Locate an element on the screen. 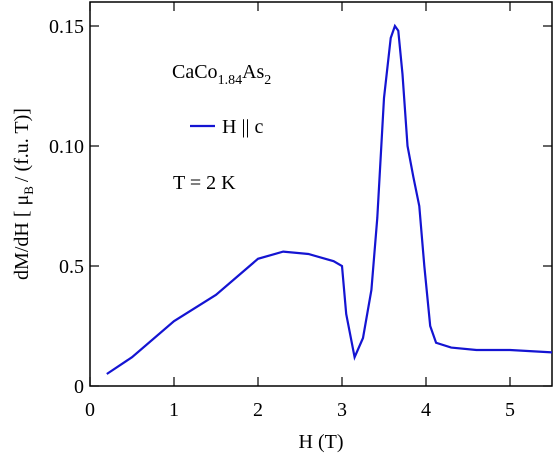 The image size is (554, 459). y-tick-label: 0.5 is located at coordinates (71, 267).